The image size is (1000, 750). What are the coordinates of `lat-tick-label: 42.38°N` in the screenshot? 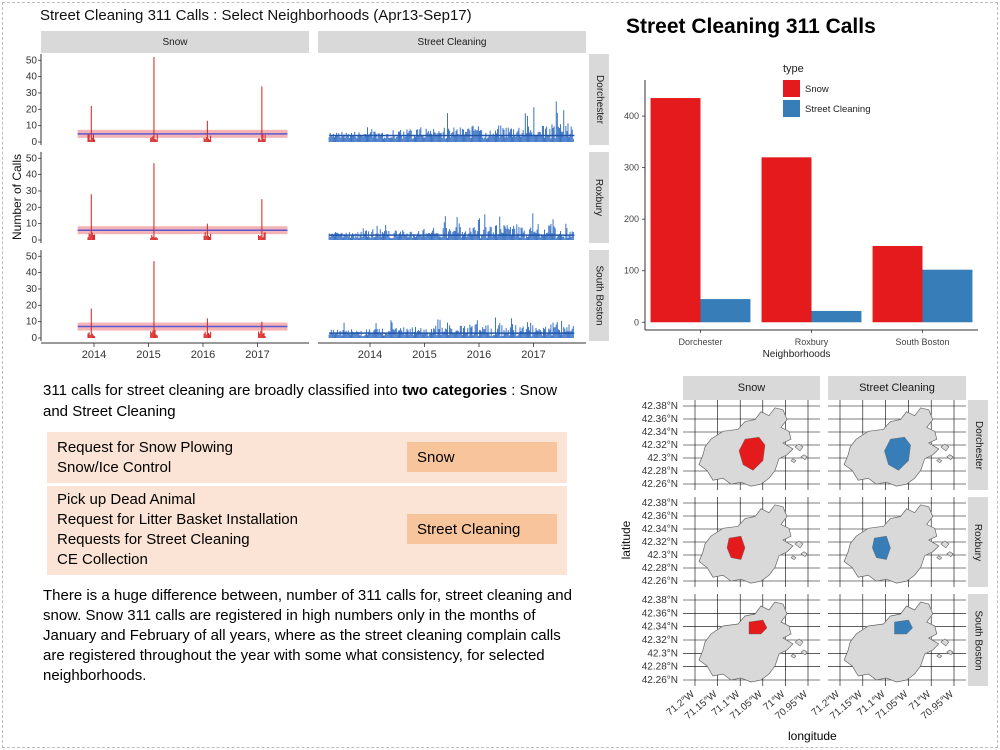 It's located at (660, 503).